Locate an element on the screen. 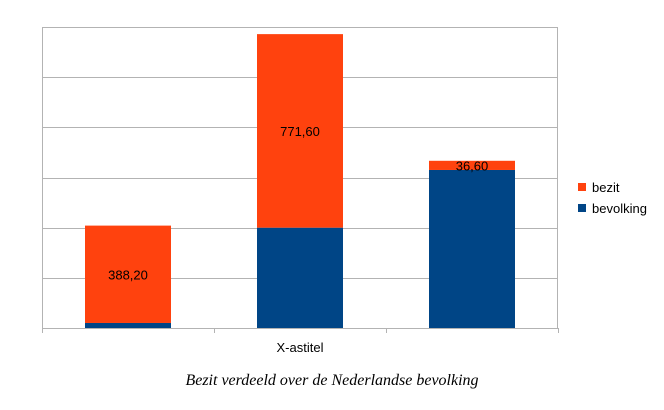 The height and width of the screenshot is (410, 664). axes is located at coordinates (300, 330).